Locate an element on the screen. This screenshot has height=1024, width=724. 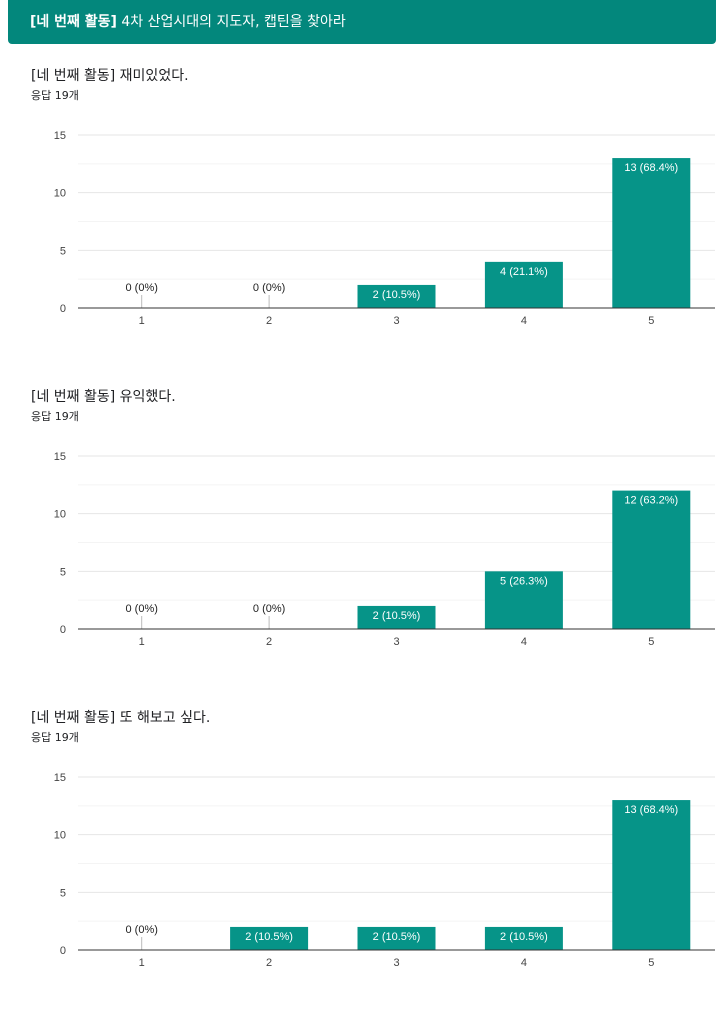
data-label: 5 (26.3%) is located at coordinates (524, 581).